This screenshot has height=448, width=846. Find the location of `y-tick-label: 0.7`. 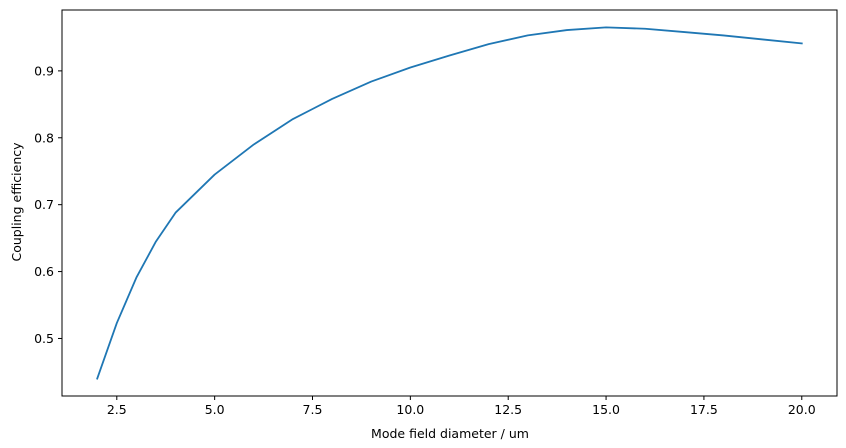

y-tick-label: 0.7 is located at coordinates (44, 204).